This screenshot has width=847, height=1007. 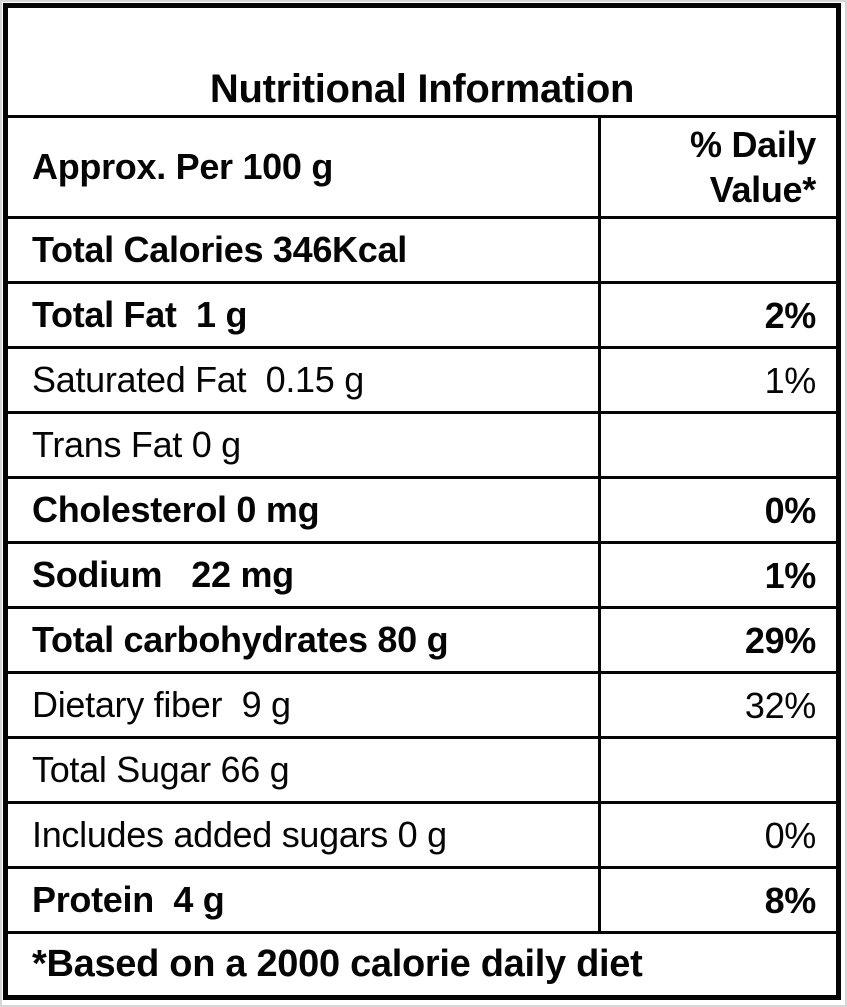 I want to click on row-value: 8%, so click(x=790, y=900).